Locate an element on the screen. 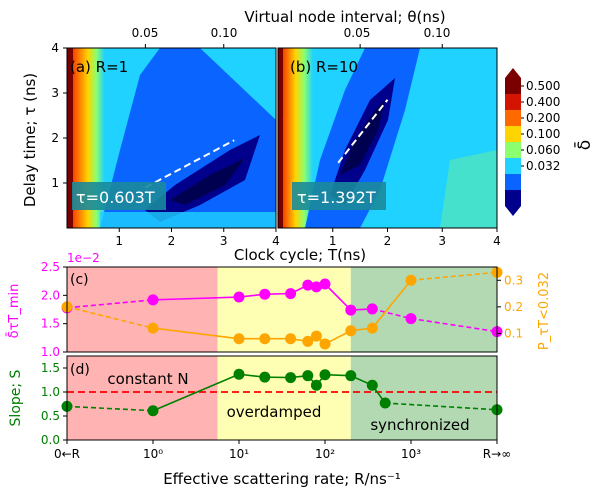  d-tick-label-3: 1.5 is located at coordinates (50, 368).